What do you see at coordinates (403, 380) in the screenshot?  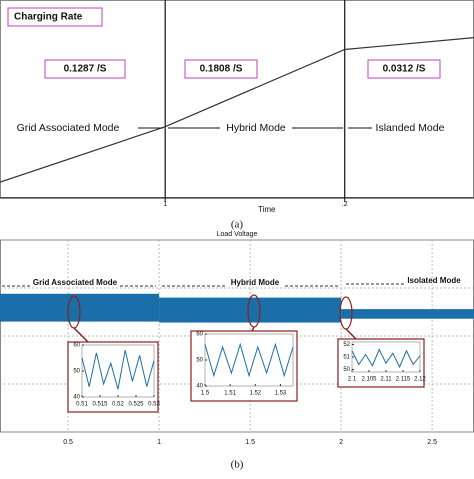 I see `inset-x-tick-label: 2.115` at bounding box center [403, 380].